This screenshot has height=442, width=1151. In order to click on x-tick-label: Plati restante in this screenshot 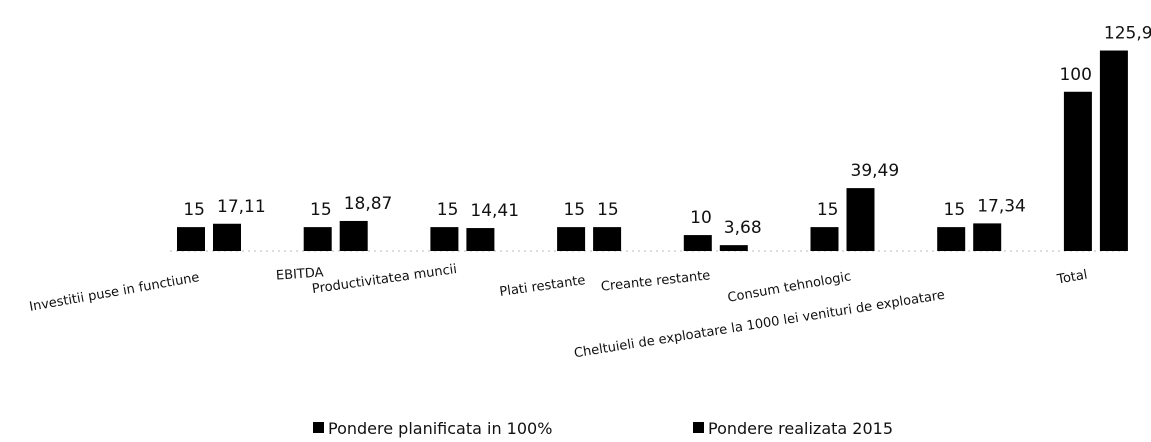, I will do `click(543, 286)`.